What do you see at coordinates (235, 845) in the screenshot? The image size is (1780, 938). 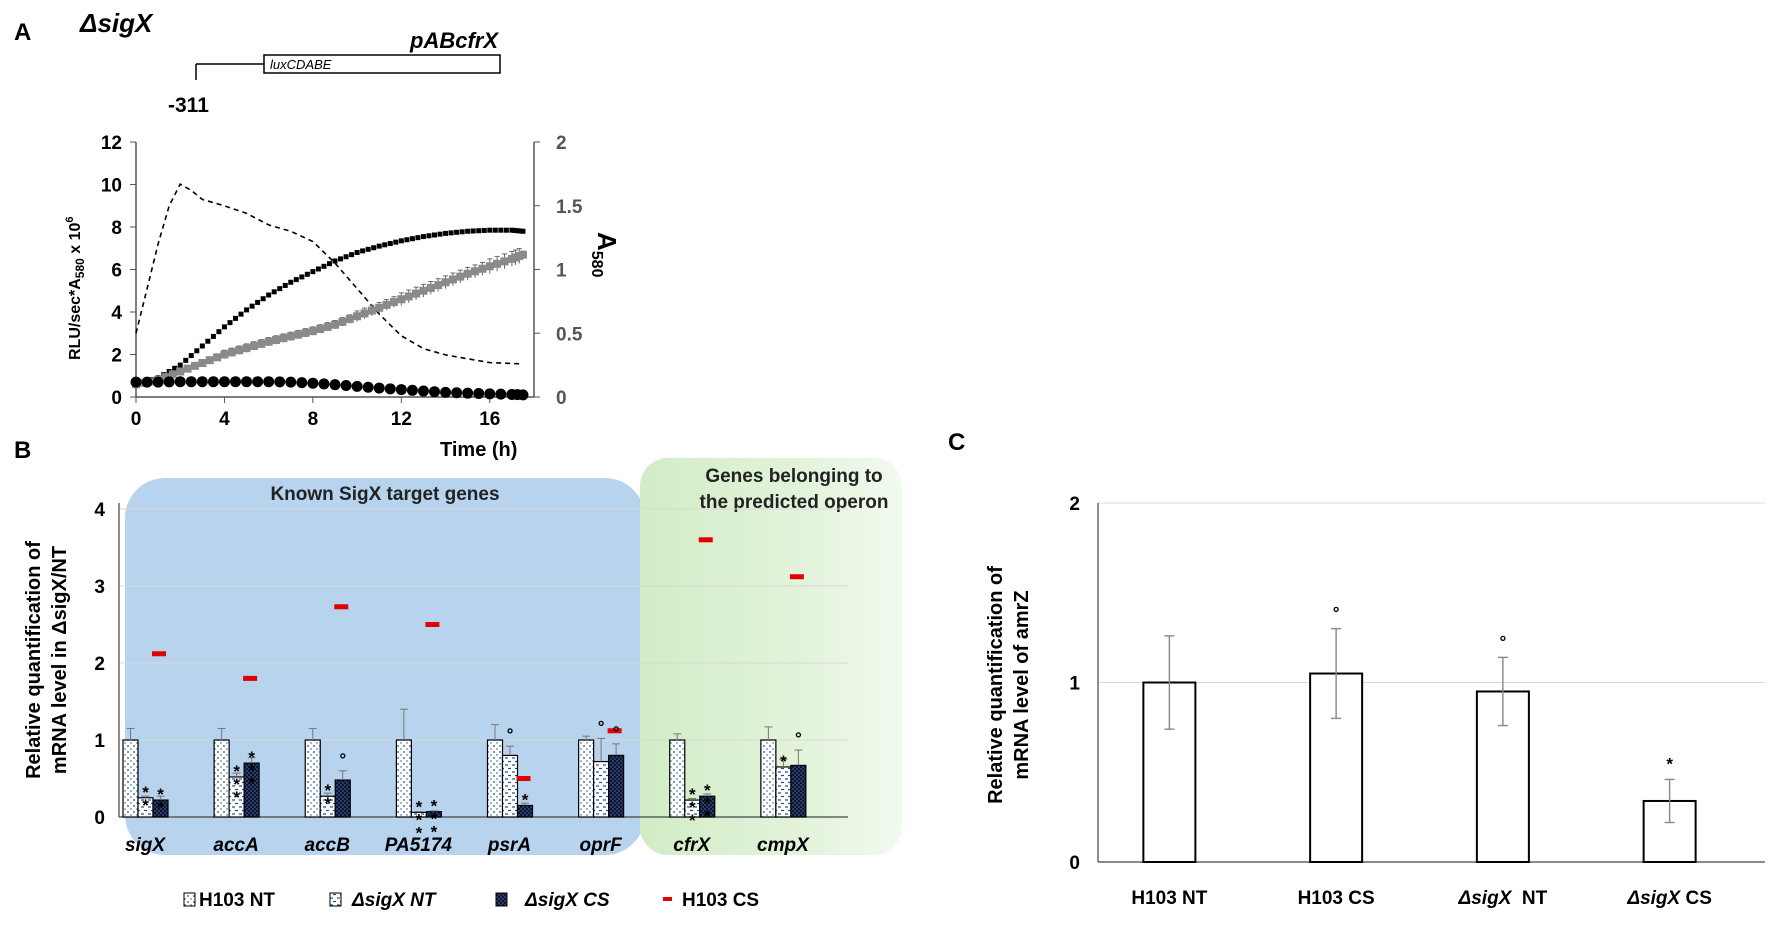 I see `chart-b-category-label: accA` at bounding box center [235, 845].